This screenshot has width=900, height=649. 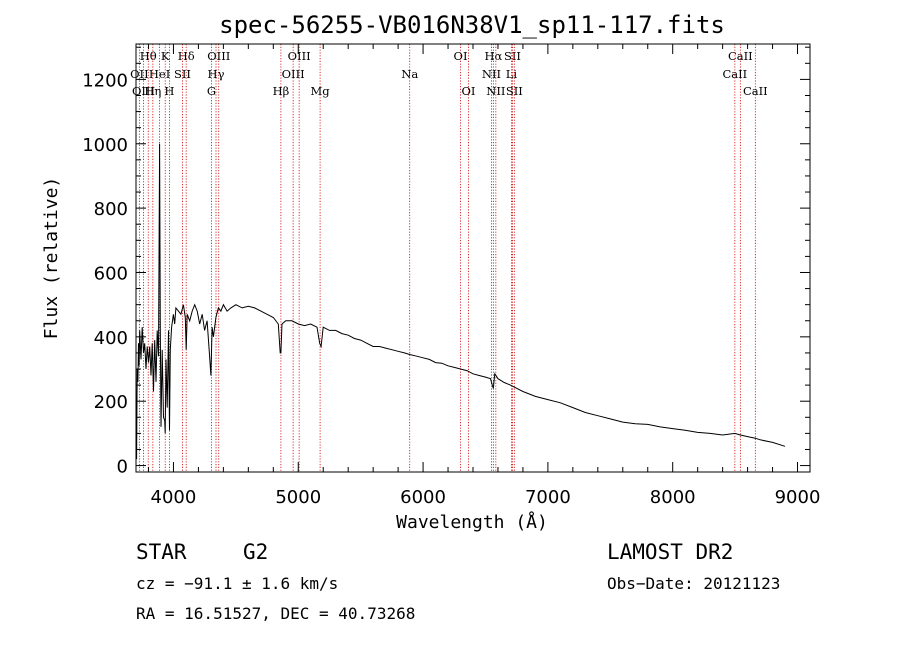 What do you see at coordinates (148, 56) in the screenshot?
I see `marker-label: Hθ` at bounding box center [148, 56].